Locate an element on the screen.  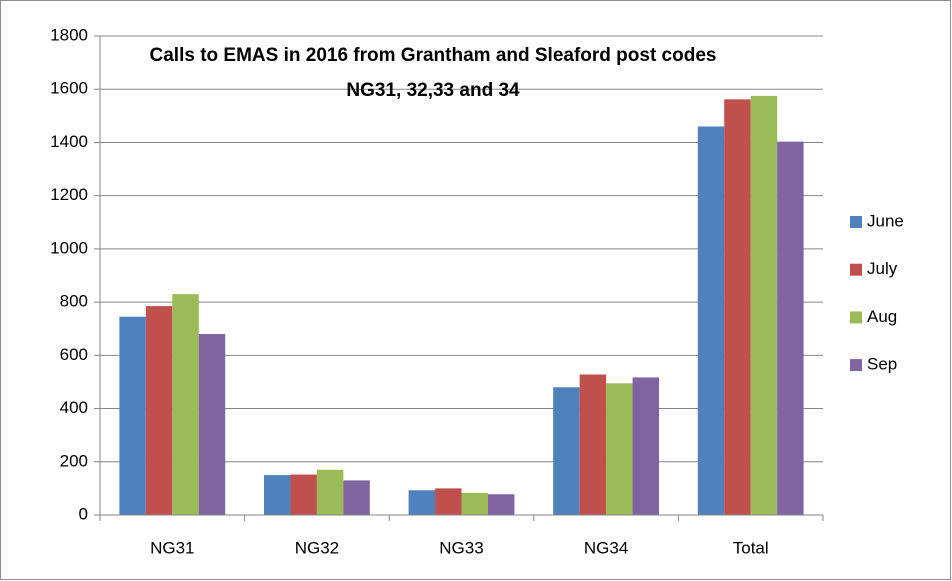
legend-label: July is located at coordinates (882, 268).